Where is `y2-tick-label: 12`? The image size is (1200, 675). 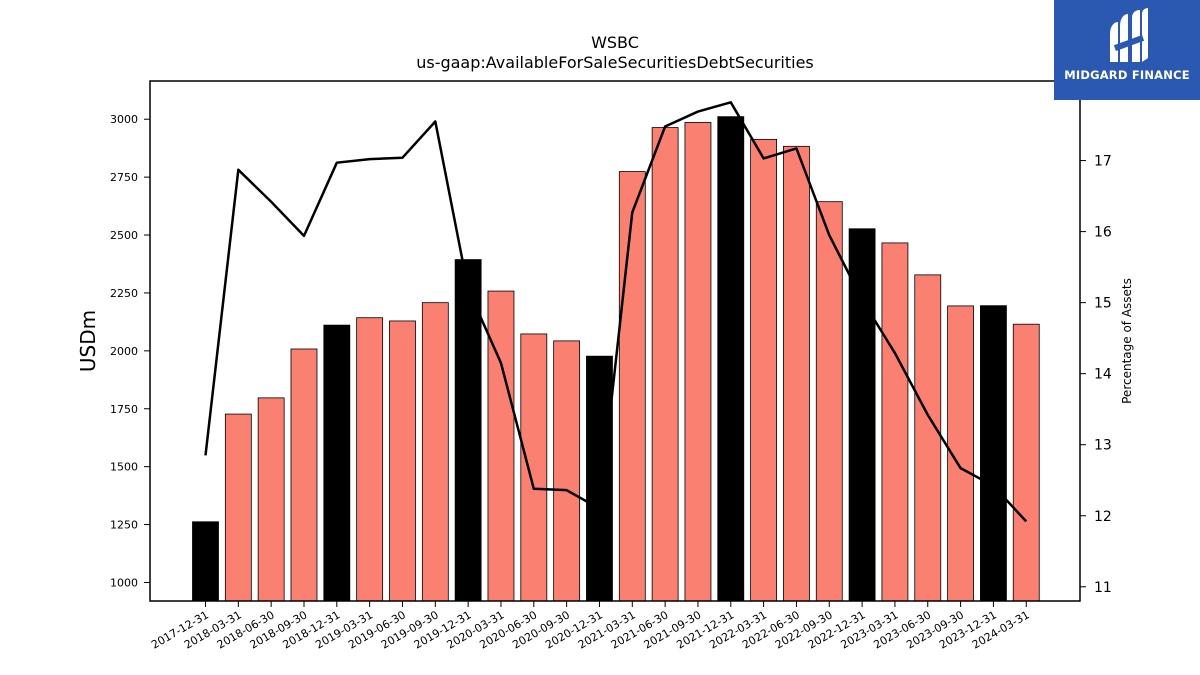 y2-tick-label: 12 is located at coordinates (1103, 517).